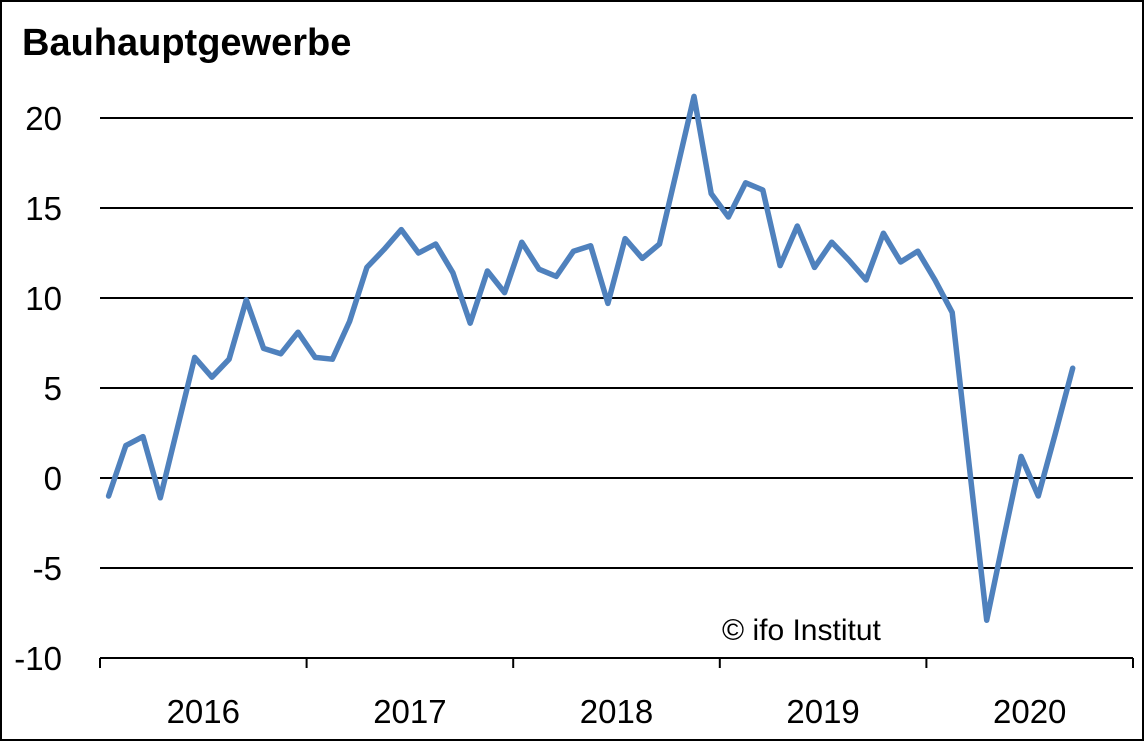  I want to click on y-axis-tick-label: 0, so click(53, 478).